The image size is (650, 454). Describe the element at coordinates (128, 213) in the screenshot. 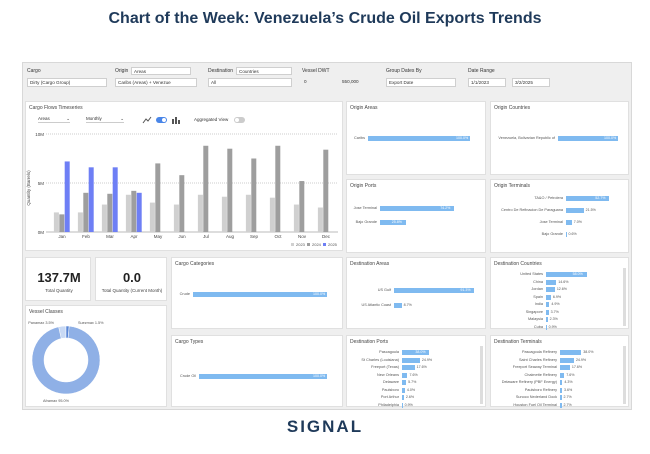

I see `bar-2023-apr` at that location.